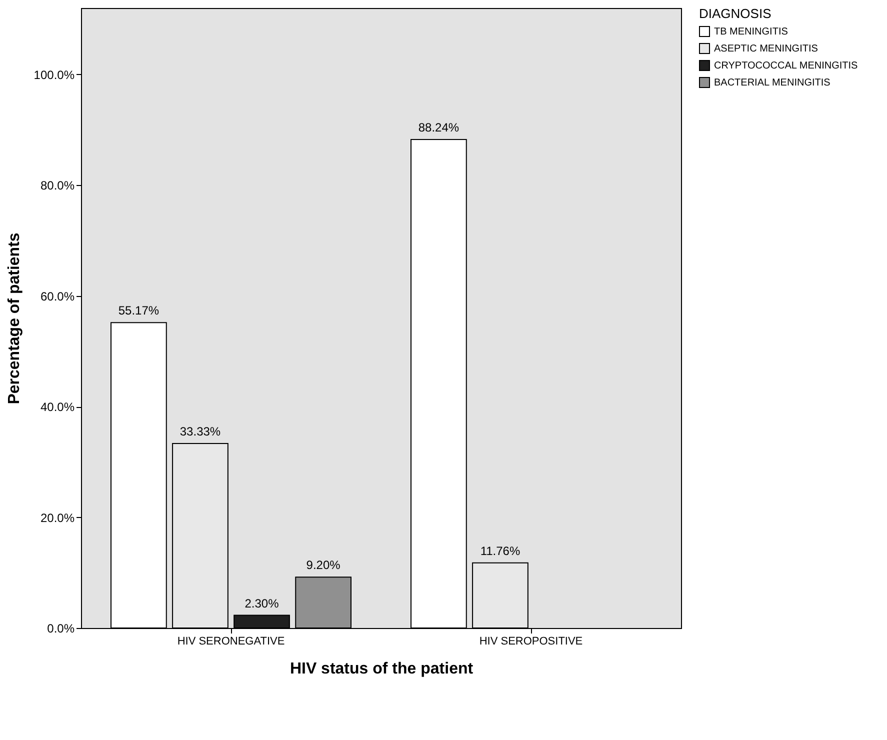  I want to click on data-label: 33.33%, so click(200, 431).